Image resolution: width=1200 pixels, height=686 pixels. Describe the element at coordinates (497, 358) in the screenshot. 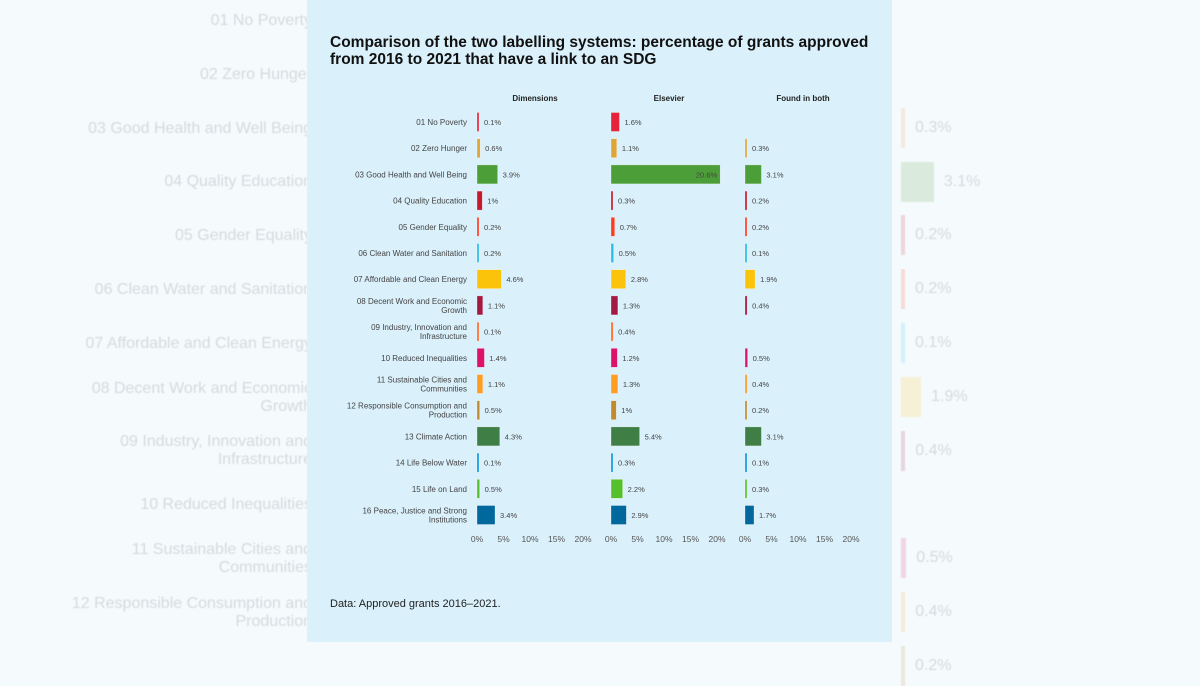

I see `data-label: 1.4%` at that location.